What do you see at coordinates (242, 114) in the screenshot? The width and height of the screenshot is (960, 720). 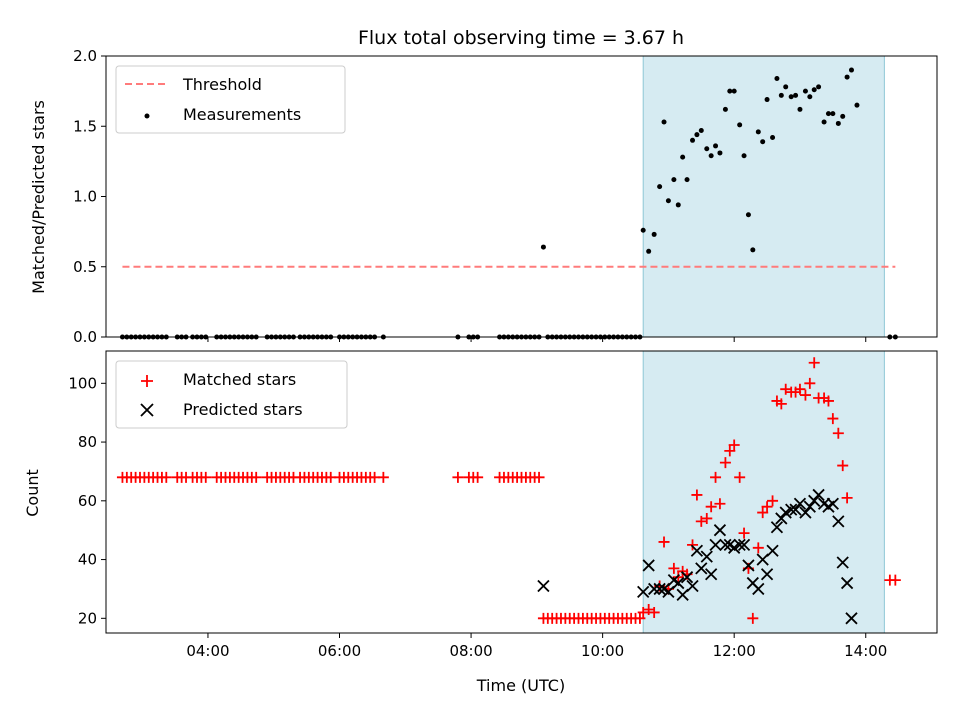 I see `measurements-legend-label: Measurements` at bounding box center [242, 114].